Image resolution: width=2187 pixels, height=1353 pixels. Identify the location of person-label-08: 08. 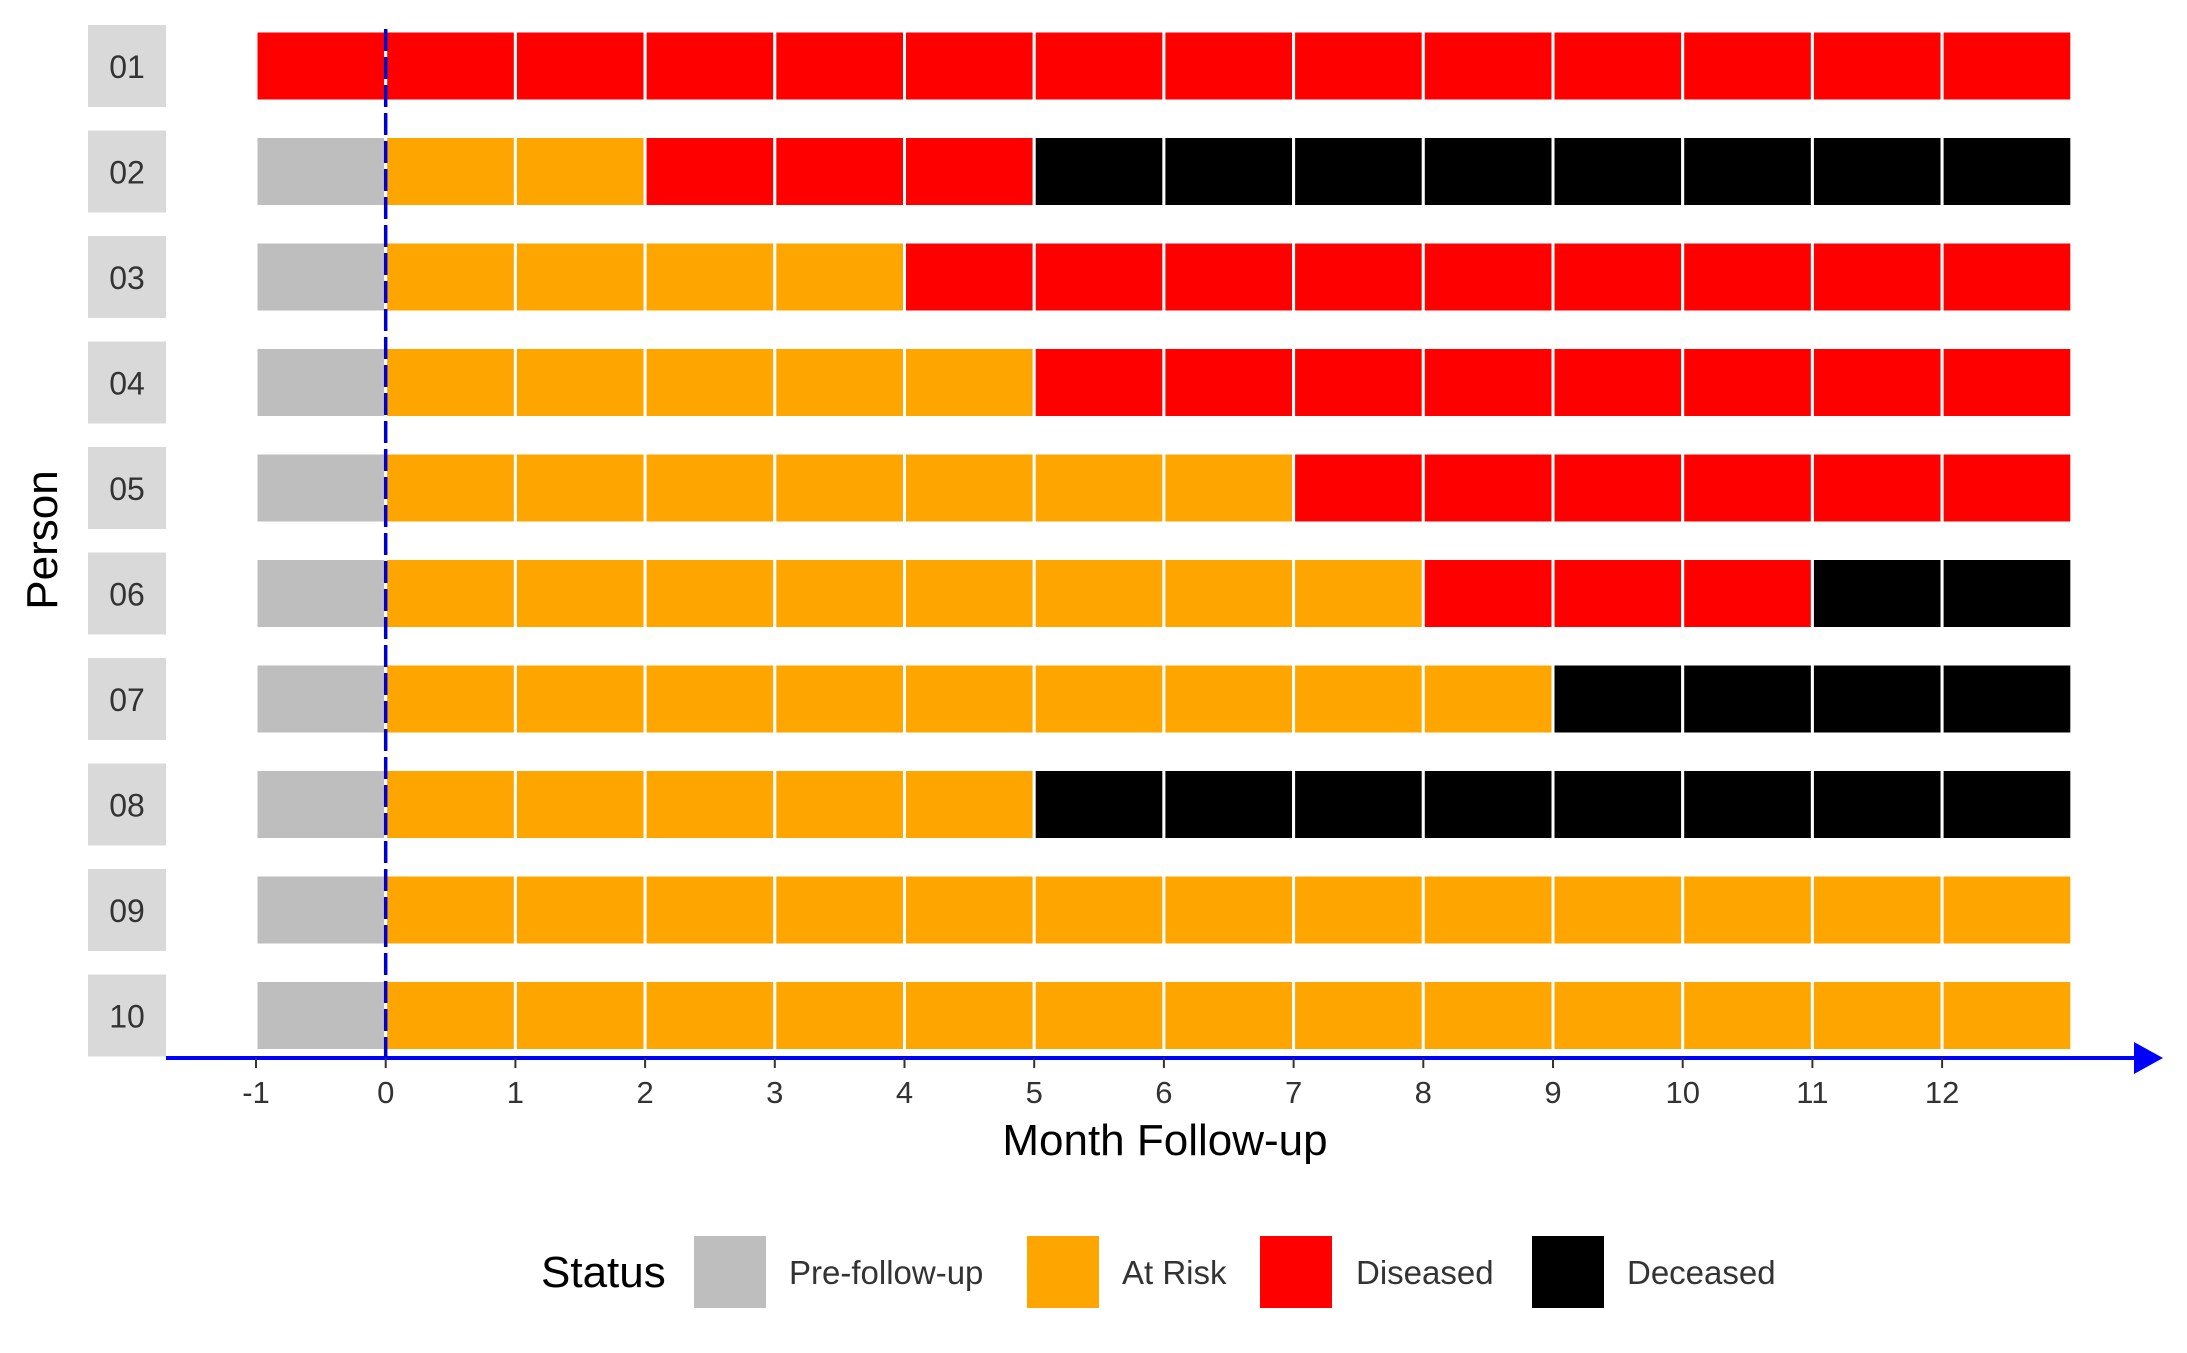
(127, 806).